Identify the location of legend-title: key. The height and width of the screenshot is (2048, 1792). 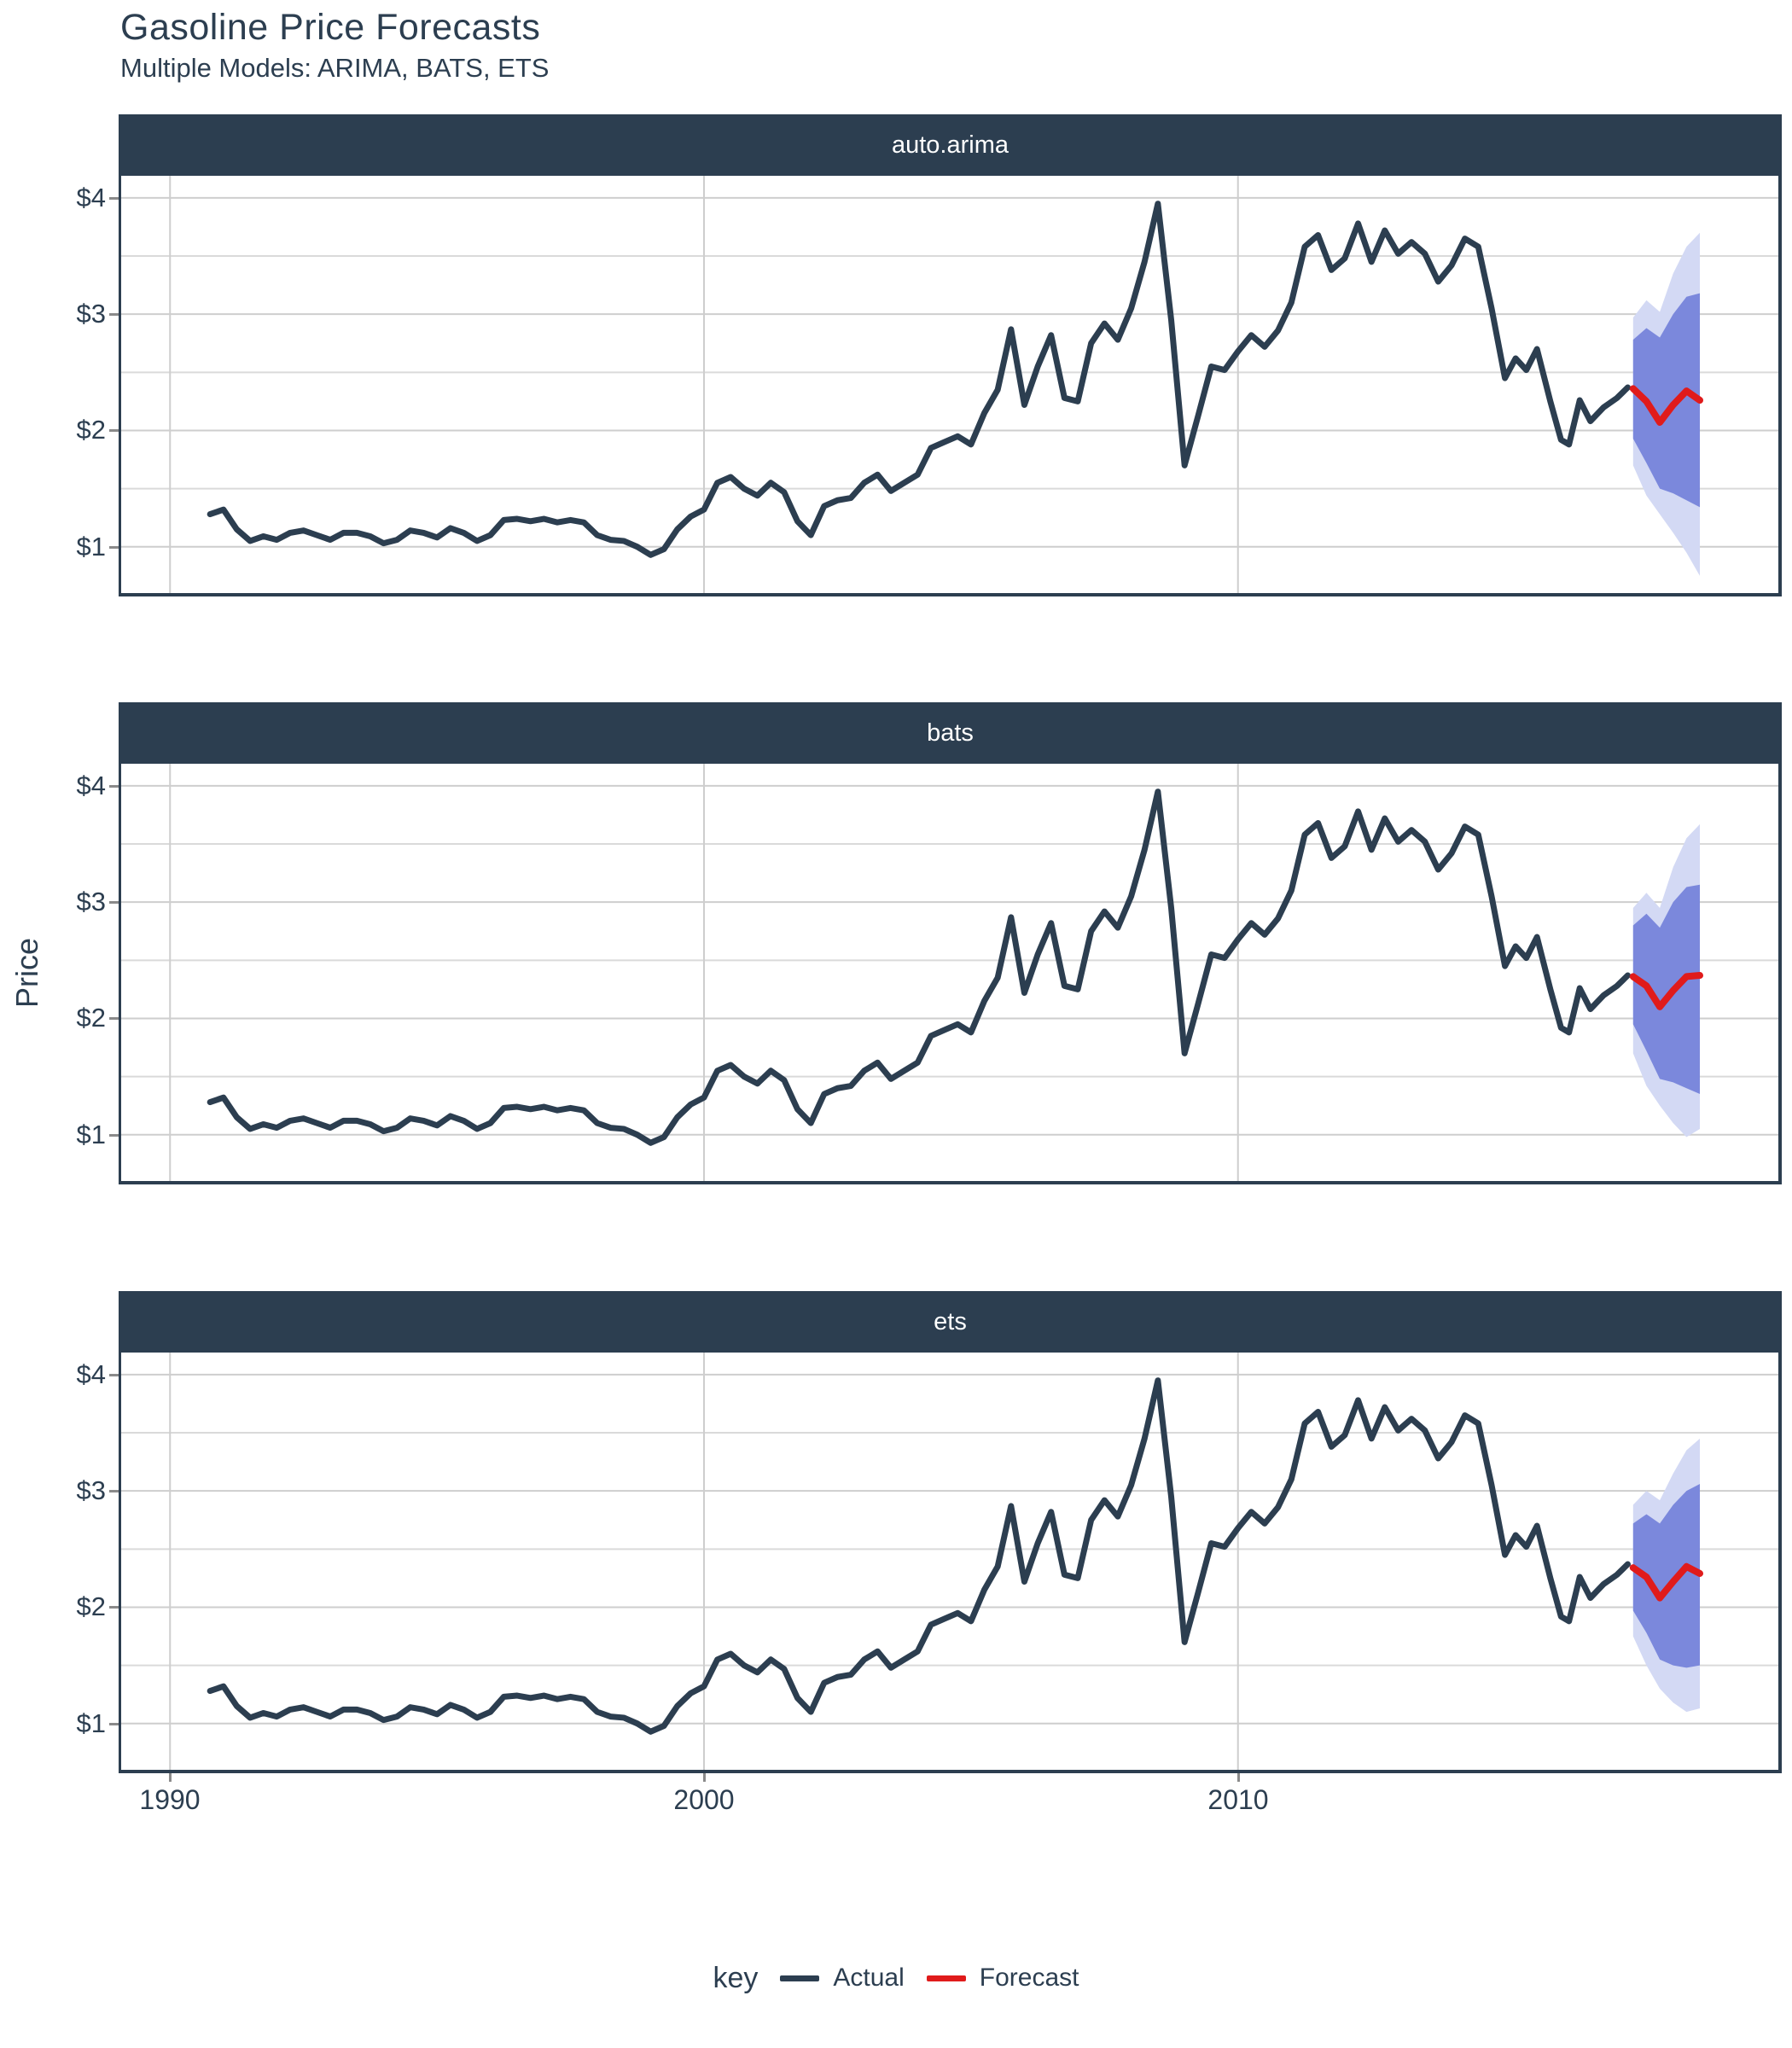
(736, 1978).